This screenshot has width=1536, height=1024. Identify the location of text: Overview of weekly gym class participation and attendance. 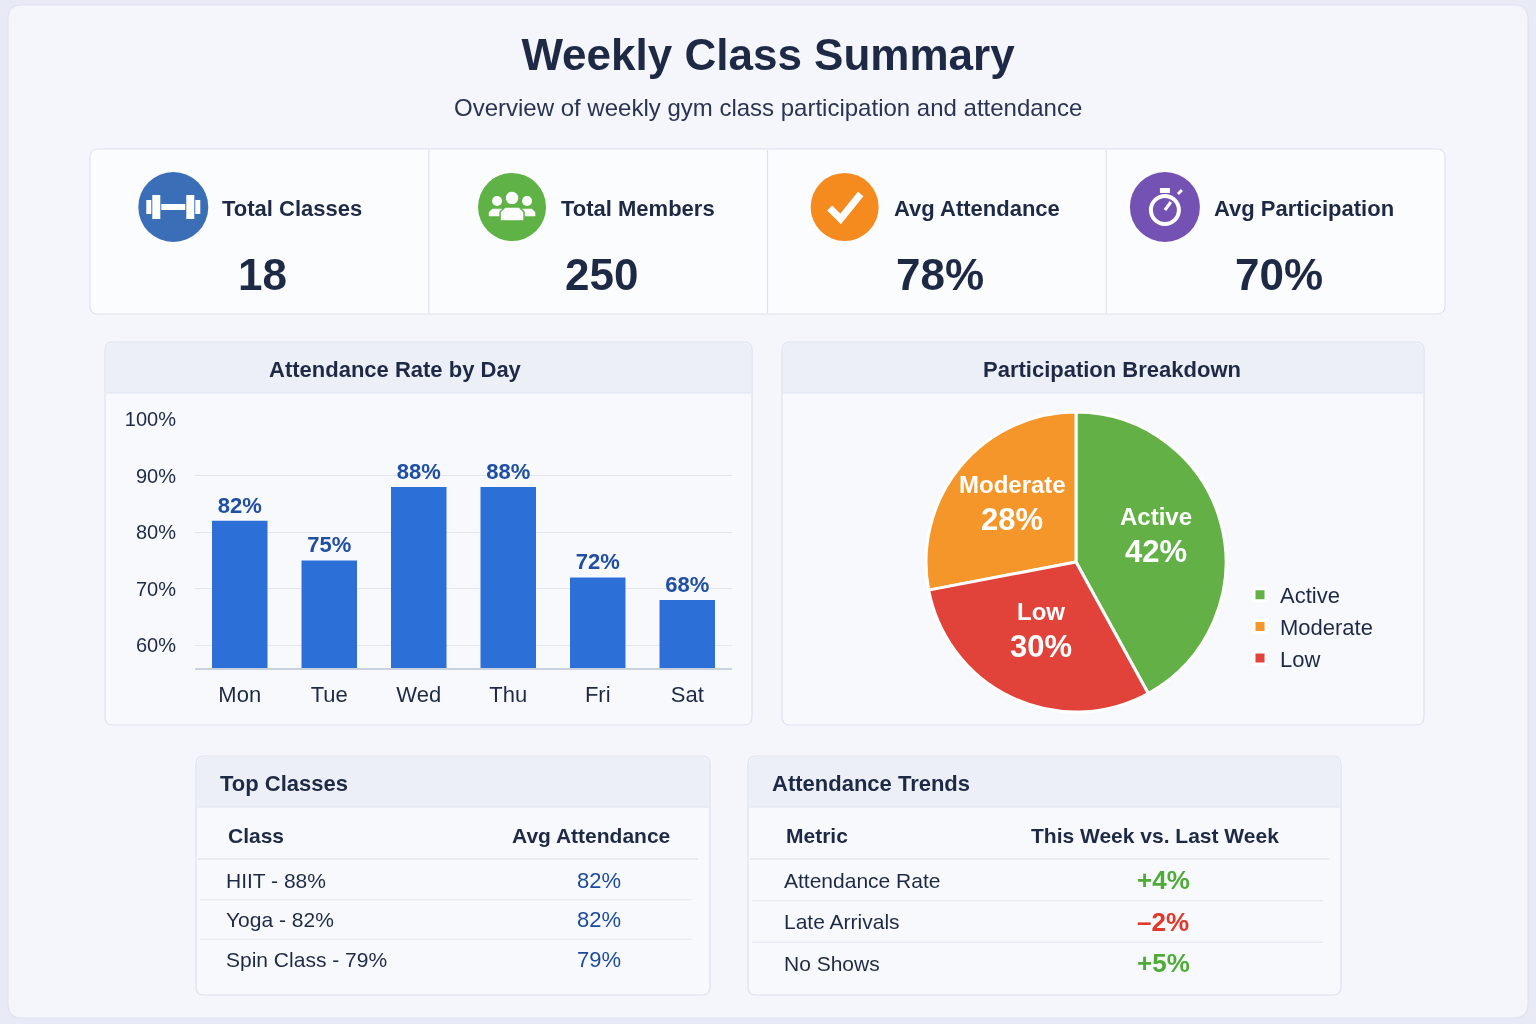
(768, 107).